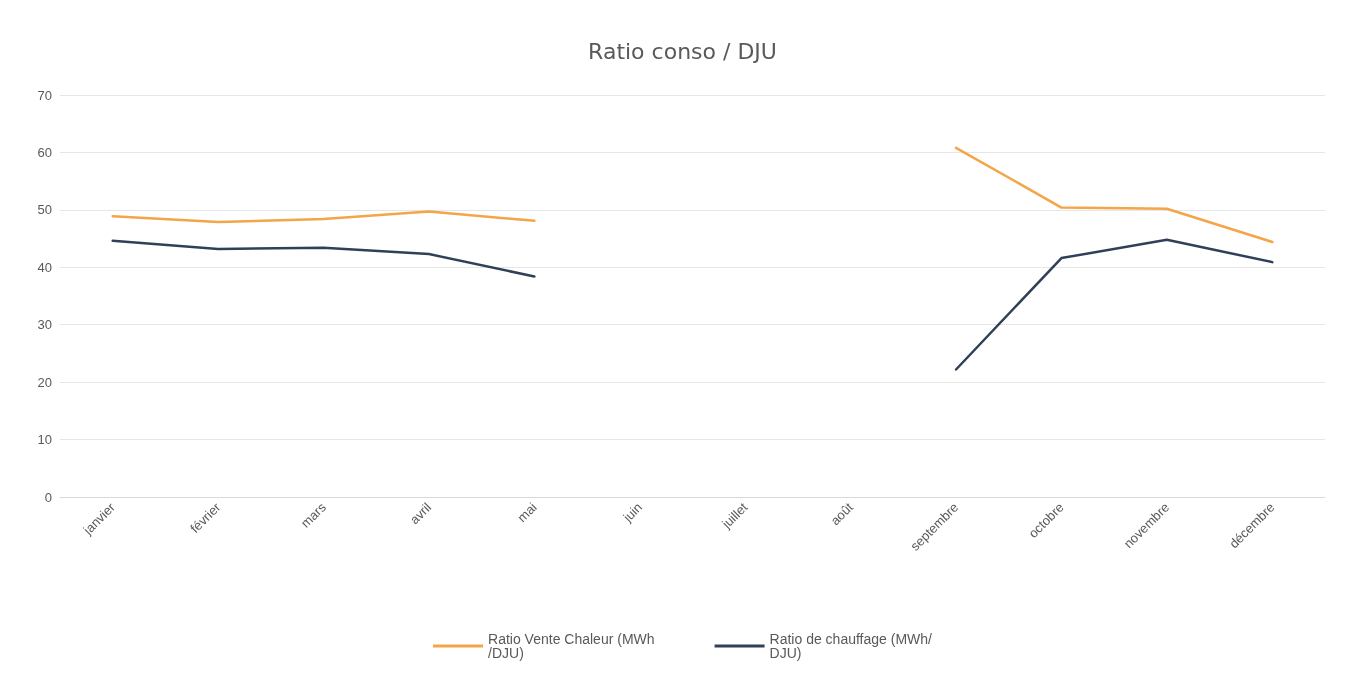  I want to click on y-tick-label: 40, so click(44, 267).